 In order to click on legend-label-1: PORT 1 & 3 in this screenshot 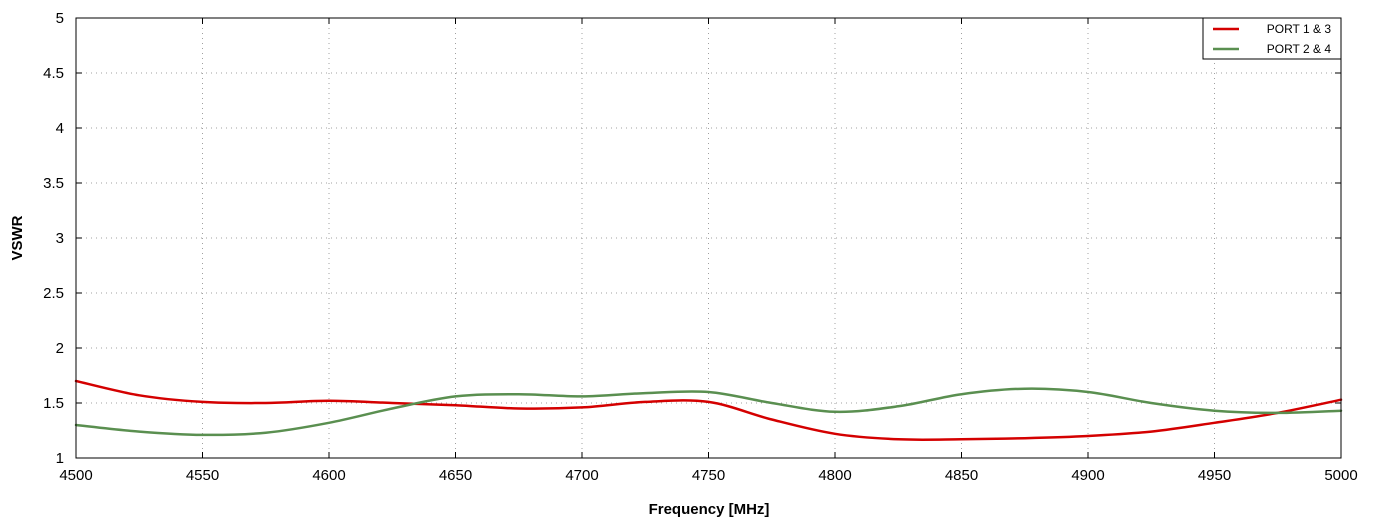, I will do `click(1299, 29)`.